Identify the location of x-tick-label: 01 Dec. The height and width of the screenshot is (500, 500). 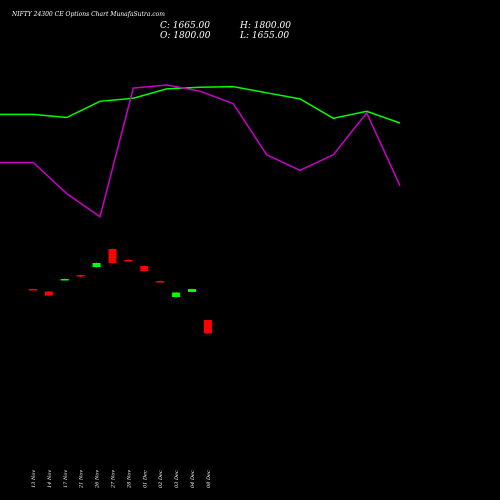
(145, 479).